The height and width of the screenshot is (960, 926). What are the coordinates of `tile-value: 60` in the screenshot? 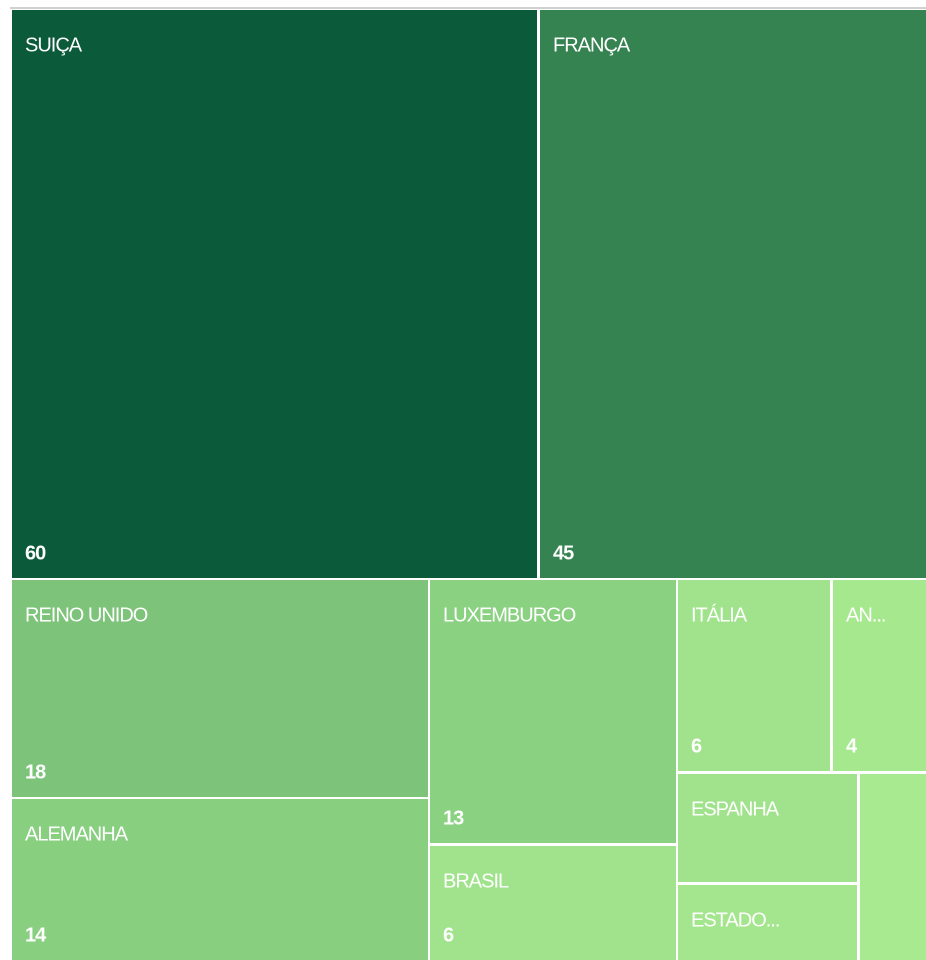 It's located at (35, 553).